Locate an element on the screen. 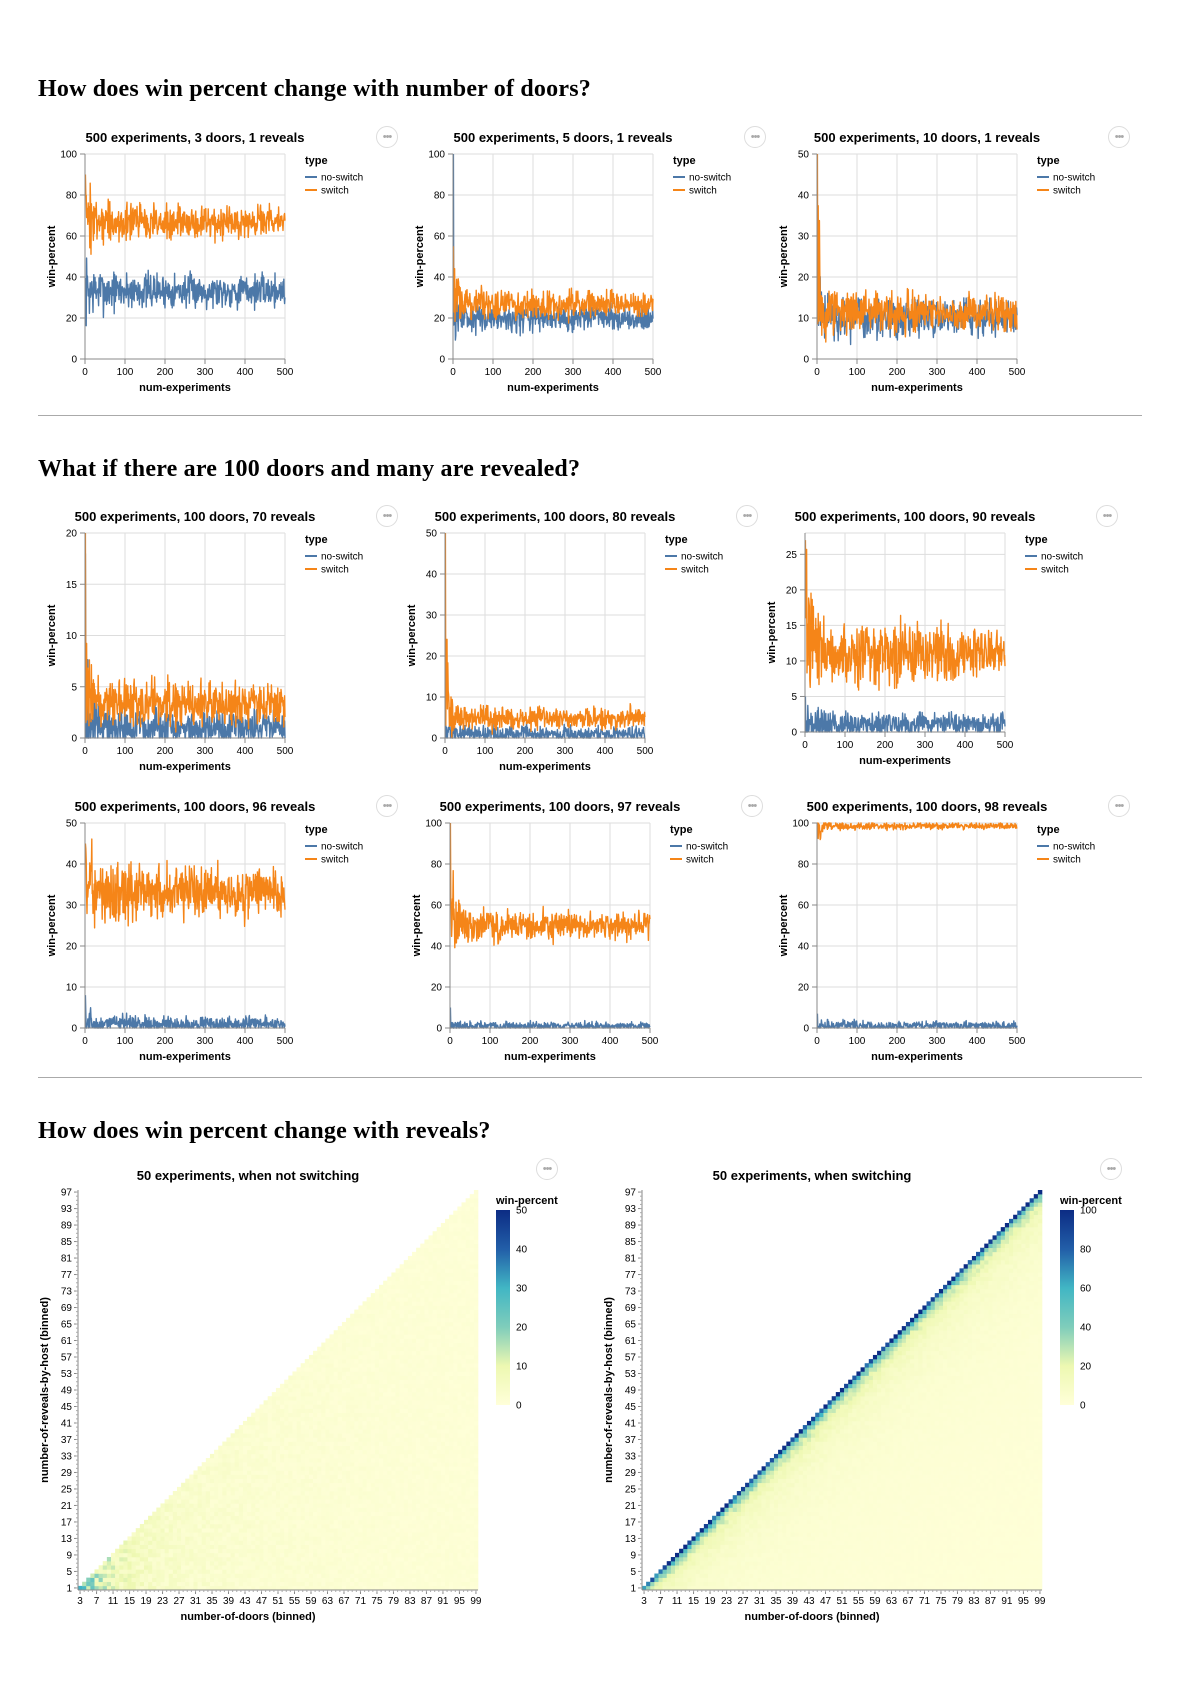  x-tick-label: 100 is located at coordinates (125, 372).